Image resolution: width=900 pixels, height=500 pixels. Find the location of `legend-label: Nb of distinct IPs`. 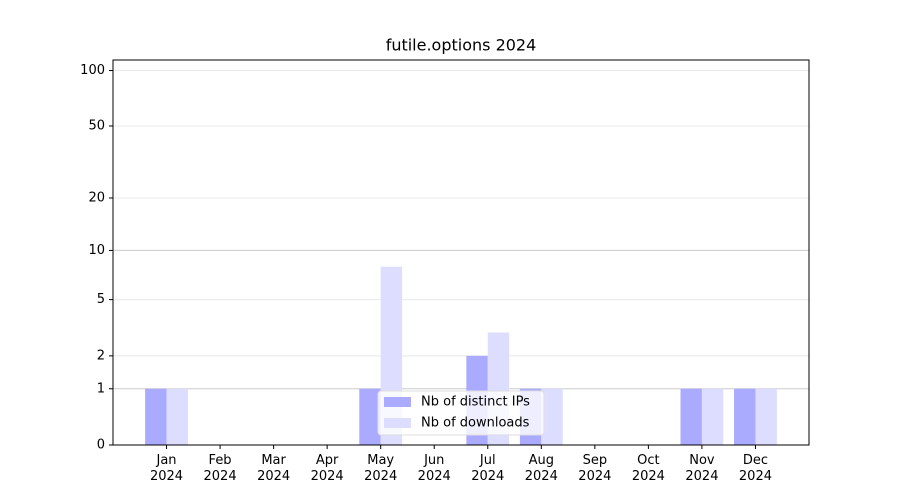

legend-label: Nb of distinct IPs is located at coordinates (475, 402).